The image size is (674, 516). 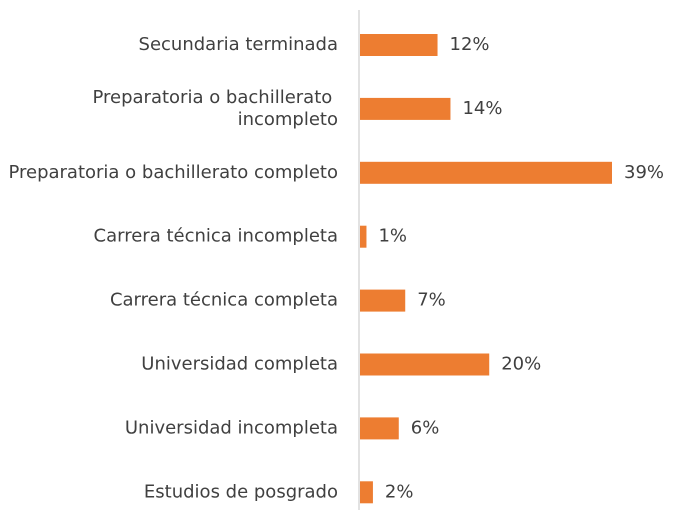 What do you see at coordinates (399, 491) in the screenshot?
I see `value-label: 2%` at bounding box center [399, 491].